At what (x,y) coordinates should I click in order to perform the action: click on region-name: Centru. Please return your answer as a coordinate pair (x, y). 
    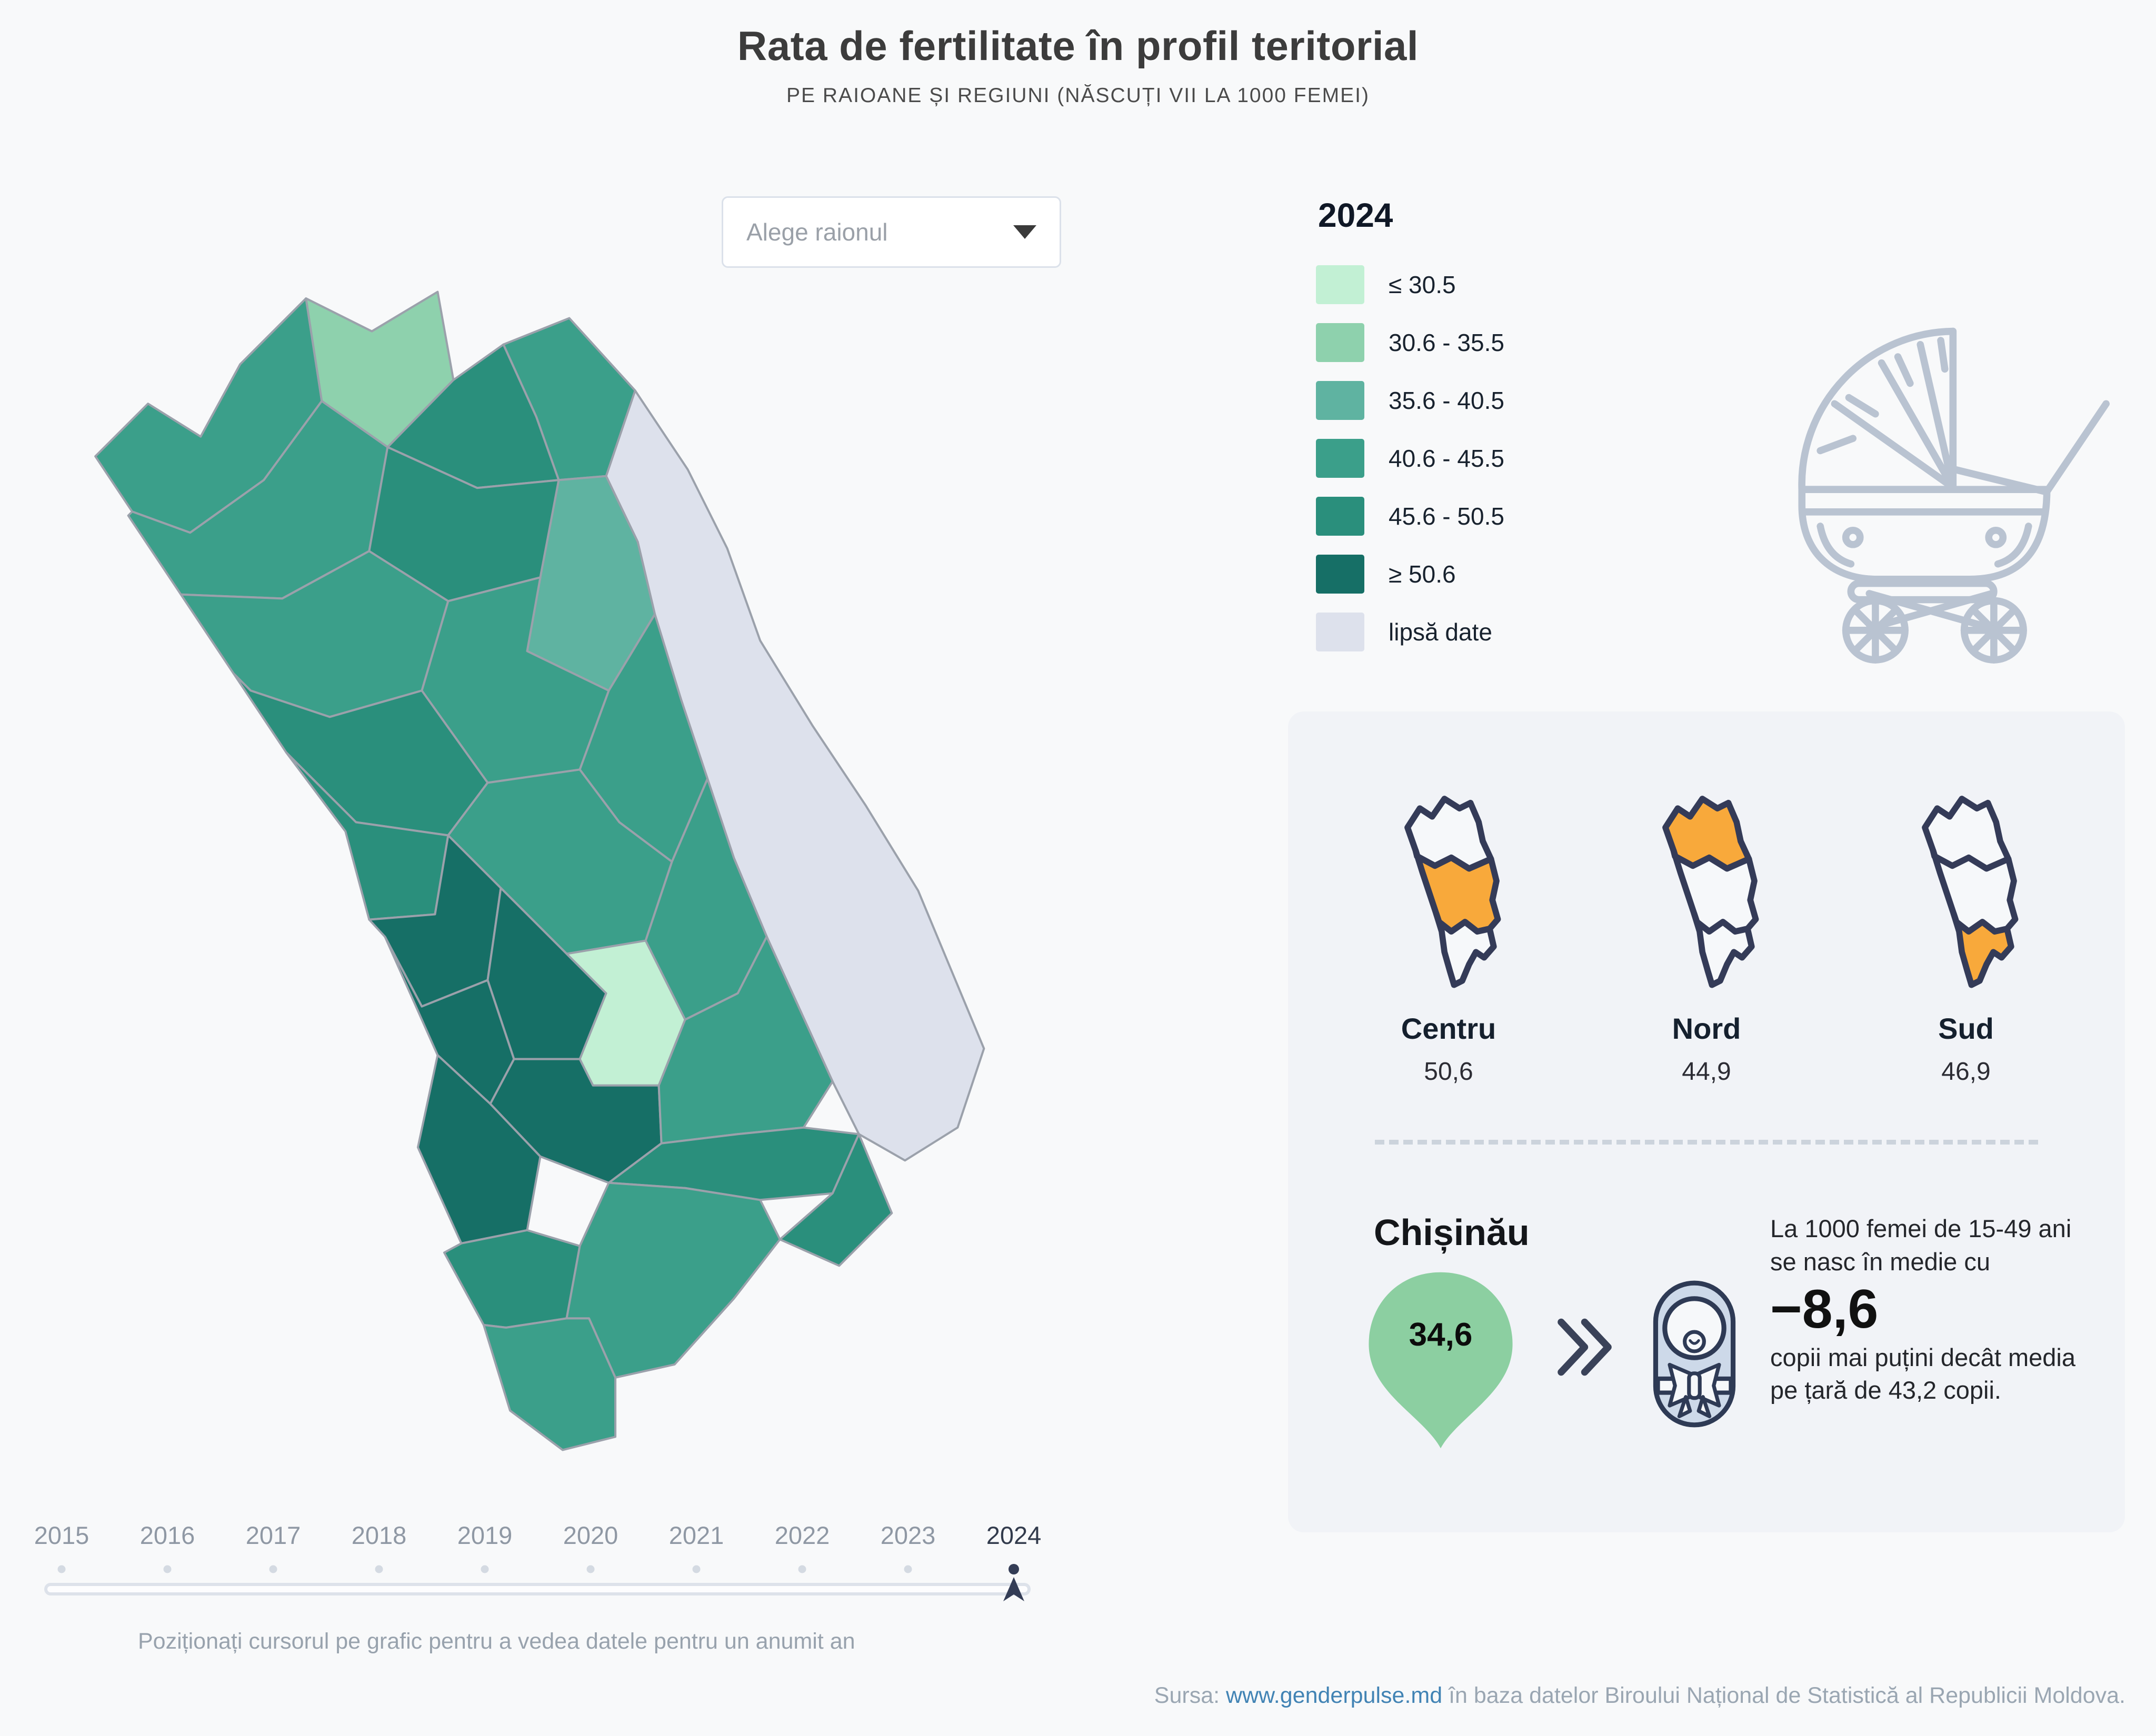
    Looking at the image, I should click on (1448, 1028).